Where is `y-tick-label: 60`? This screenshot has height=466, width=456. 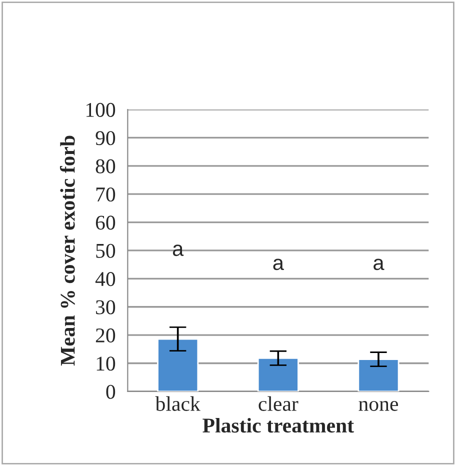 y-tick-label: 60 is located at coordinates (106, 223).